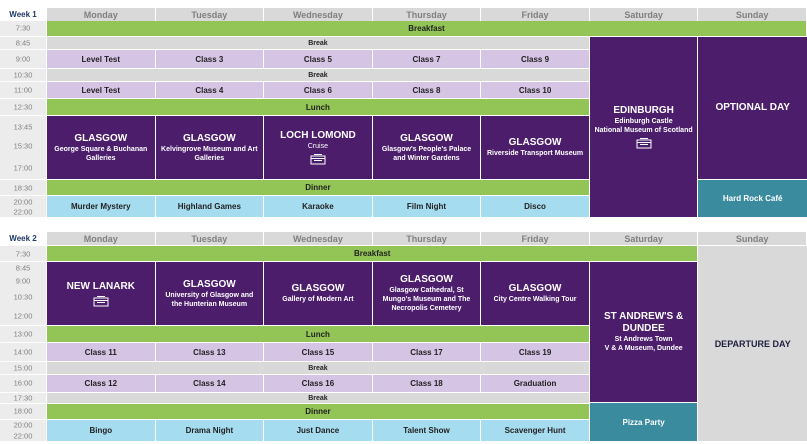  I want to click on evening-activity: Scavenger Hunt, so click(535, 430).